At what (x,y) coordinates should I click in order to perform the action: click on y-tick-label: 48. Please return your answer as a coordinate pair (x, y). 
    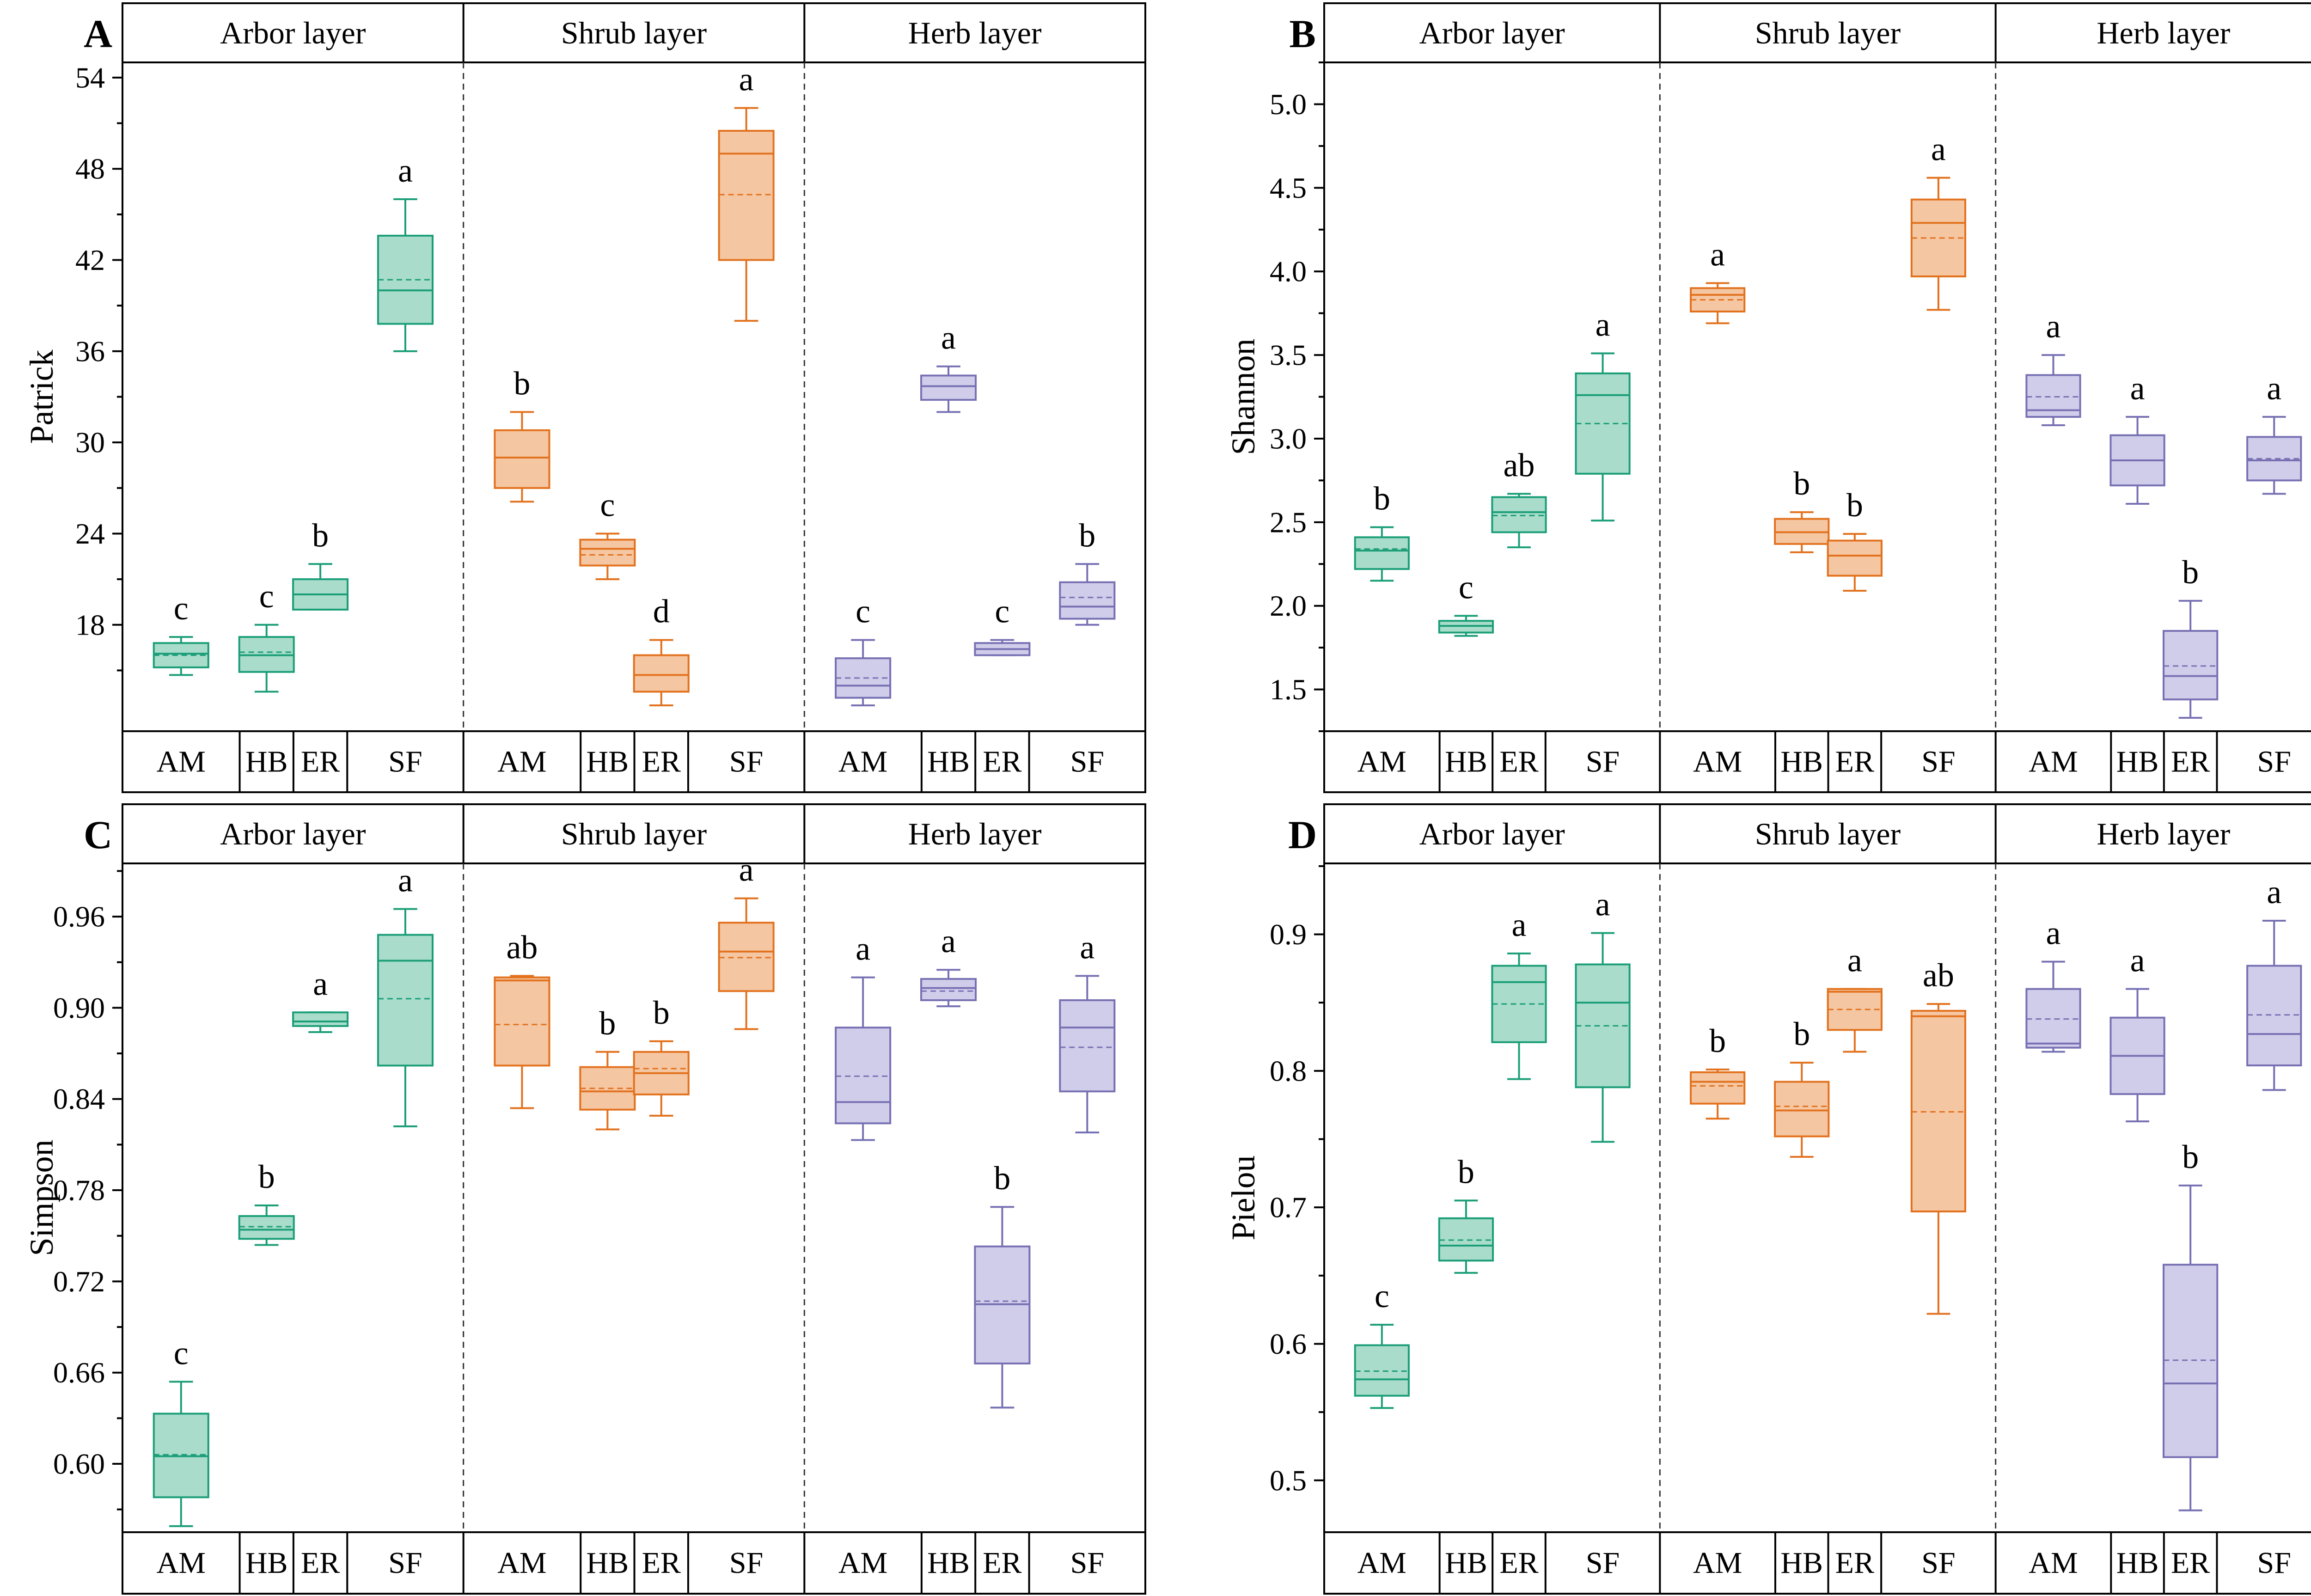
    Looking at the image, I should click on (90, 169).